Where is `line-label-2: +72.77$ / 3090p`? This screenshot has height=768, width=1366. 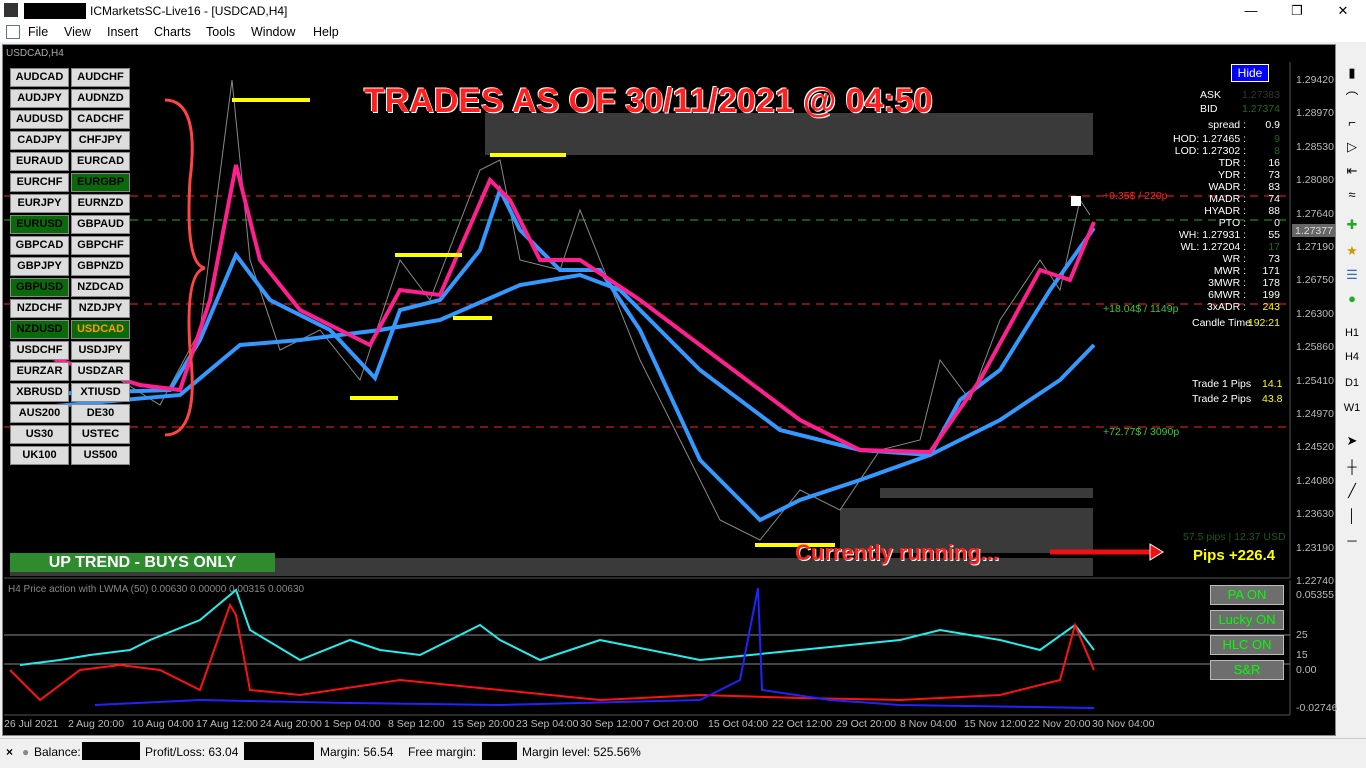
line-label-2: +72.77$ / 3090p is located at coordinates (1141, 432).